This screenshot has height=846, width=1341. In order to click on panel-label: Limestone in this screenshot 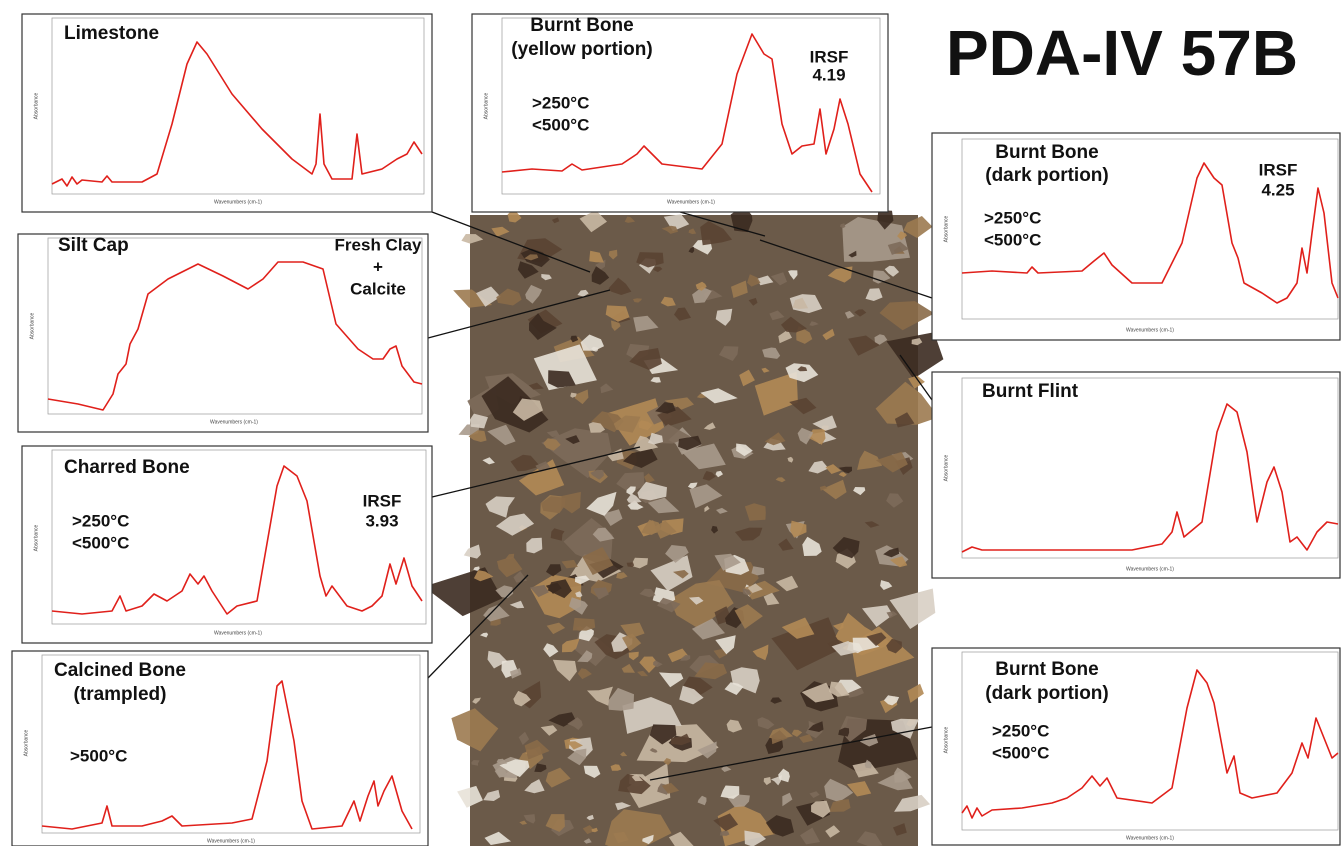, I will do `click(111, 33)`.